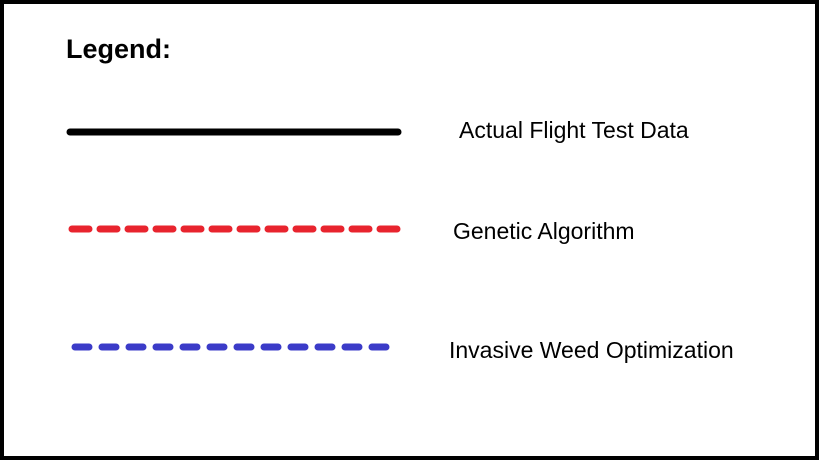  Describe the element at coordinates (544, 231) in the screenshot. I see `legend-label-genetic-algorithm: Genetic Algorithm` at that location.